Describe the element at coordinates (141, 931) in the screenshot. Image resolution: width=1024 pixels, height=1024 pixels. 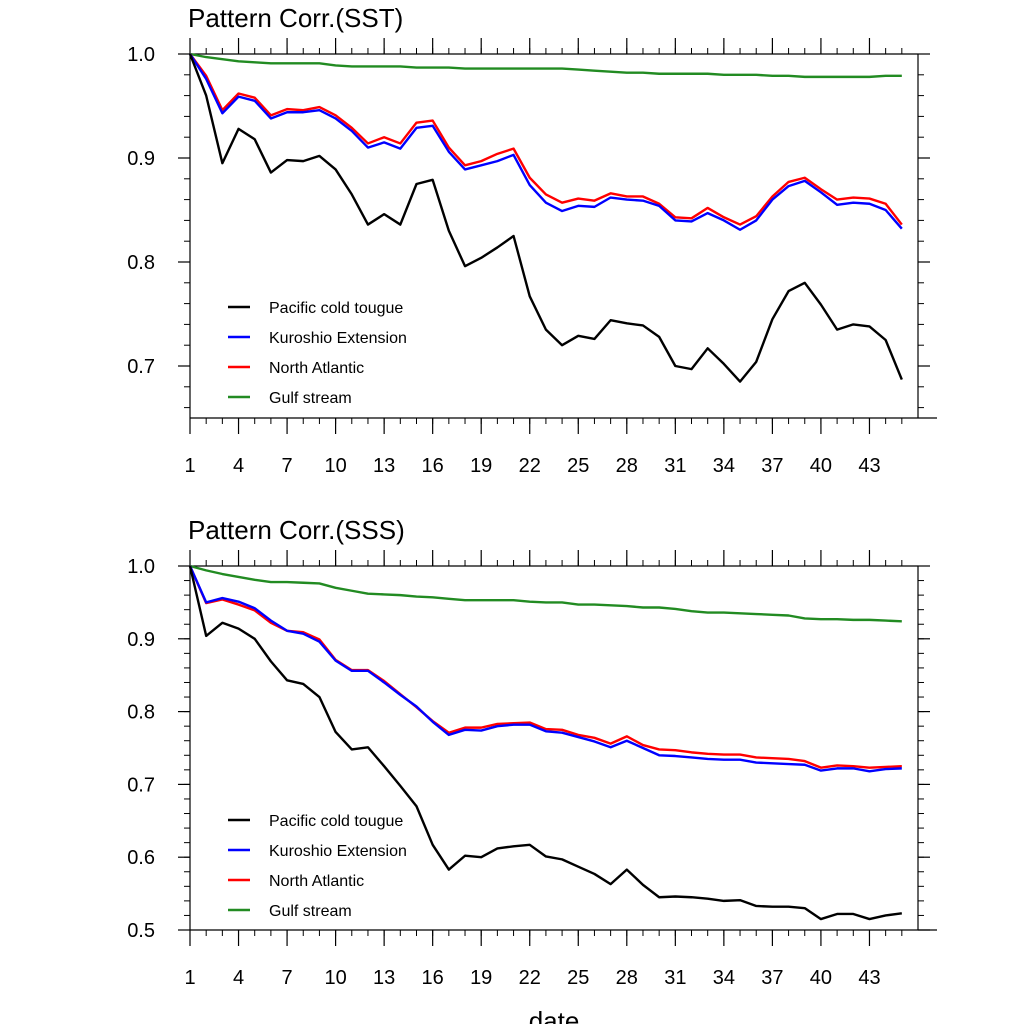
I see `y-tick-label: 0.5` at that location.